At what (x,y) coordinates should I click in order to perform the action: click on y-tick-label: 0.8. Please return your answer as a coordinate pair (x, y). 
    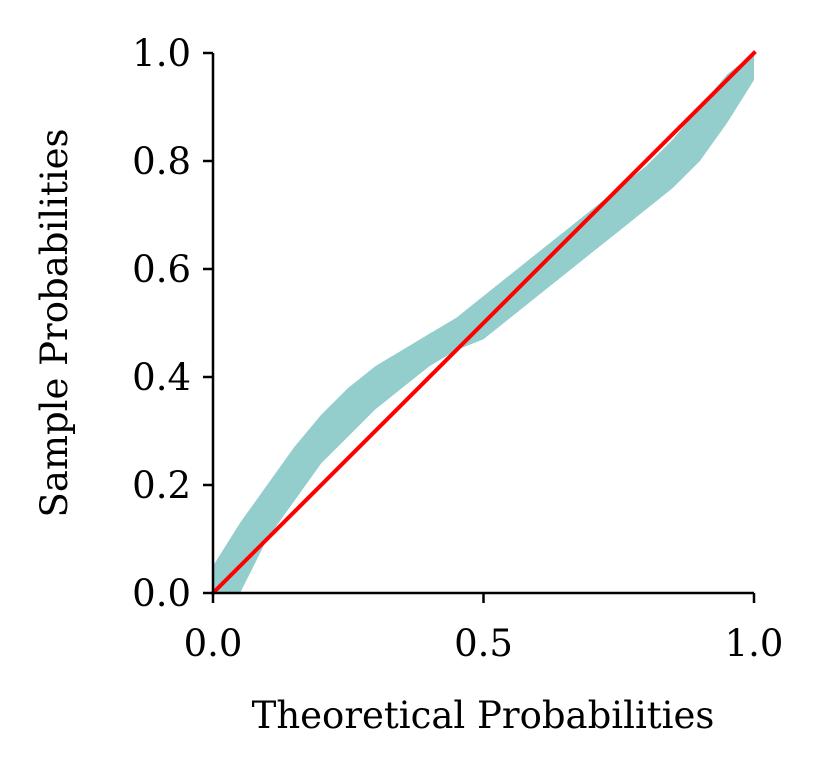
    Looking at the image, I should click on (161, 161).